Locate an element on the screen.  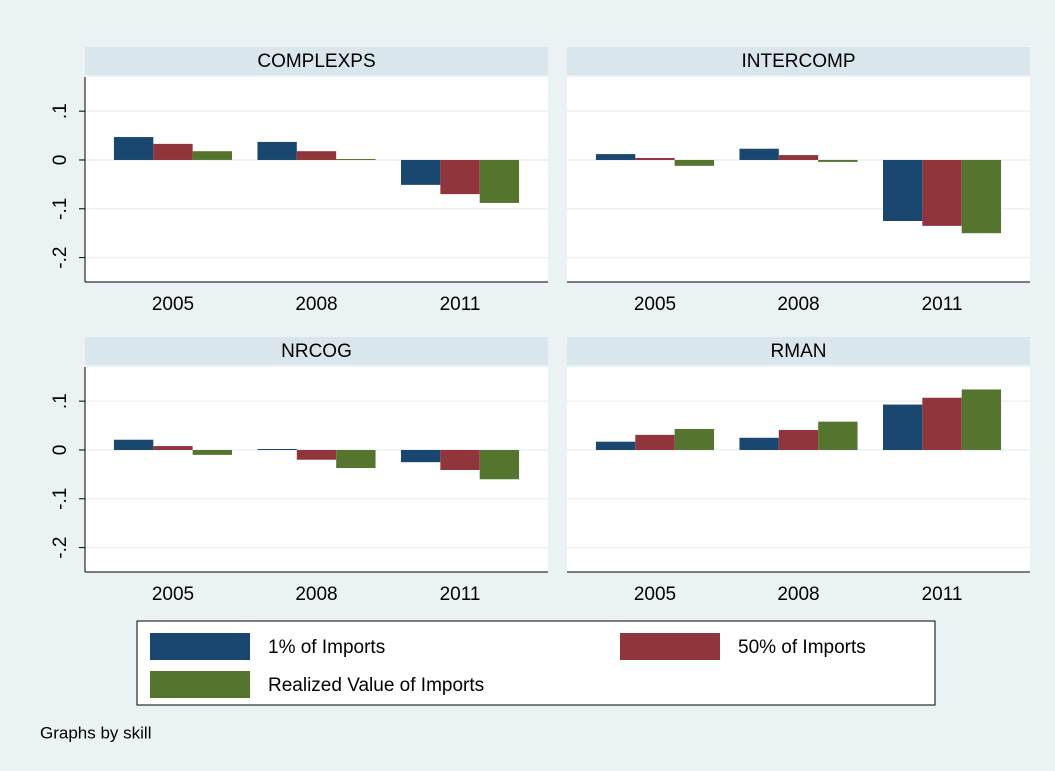
legend-label: 50% of Imports is located at coordinates (802, 647).